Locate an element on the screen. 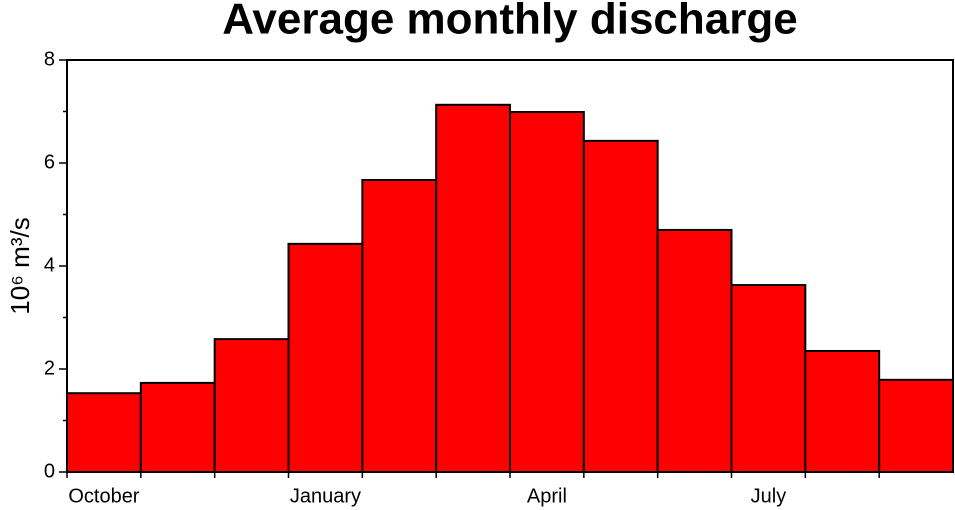 The height and width of the screenshot is (510, 955). y-axis-label: 10⁶ m³/s is located at coordinates (20, 265).